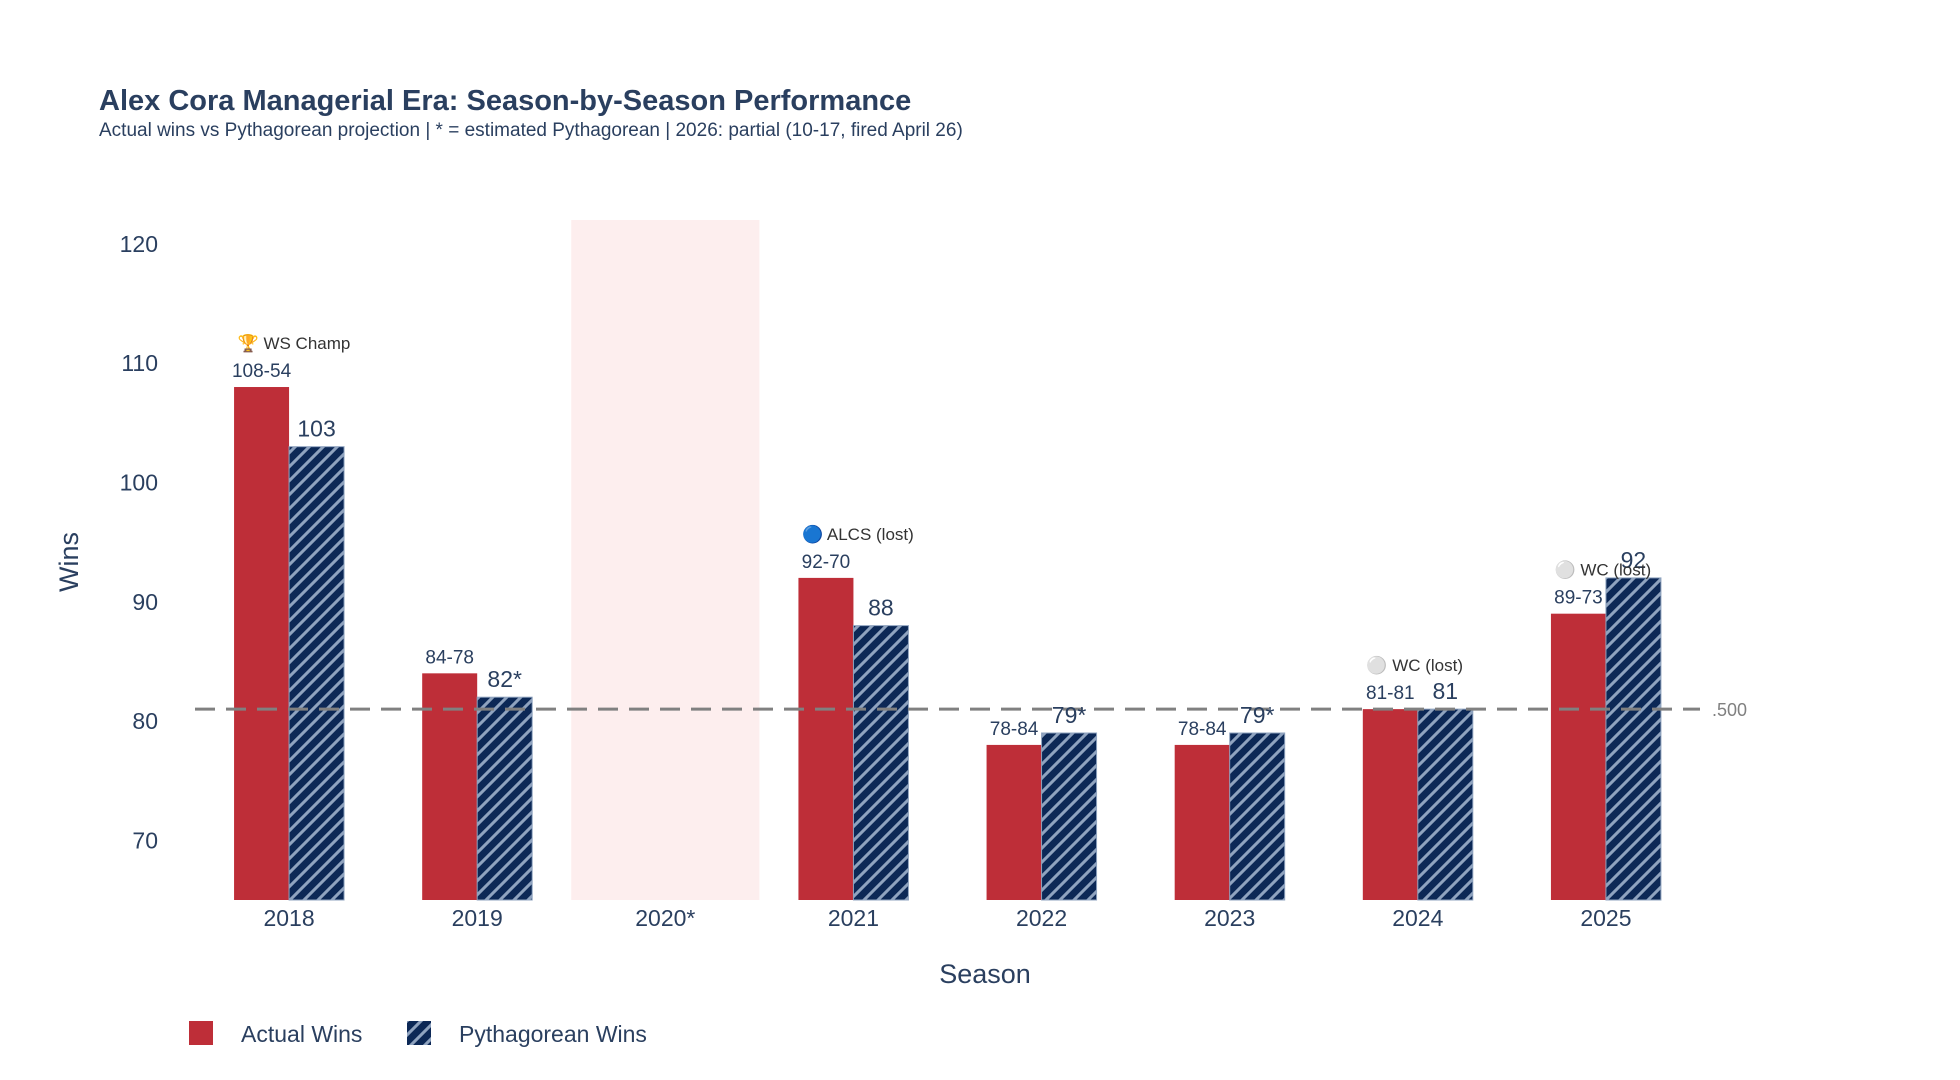 Image resolution: width=1960 pixels, height=1080 pixels. I want to click on bar-pythagorean-2024, so click(1445, 804).